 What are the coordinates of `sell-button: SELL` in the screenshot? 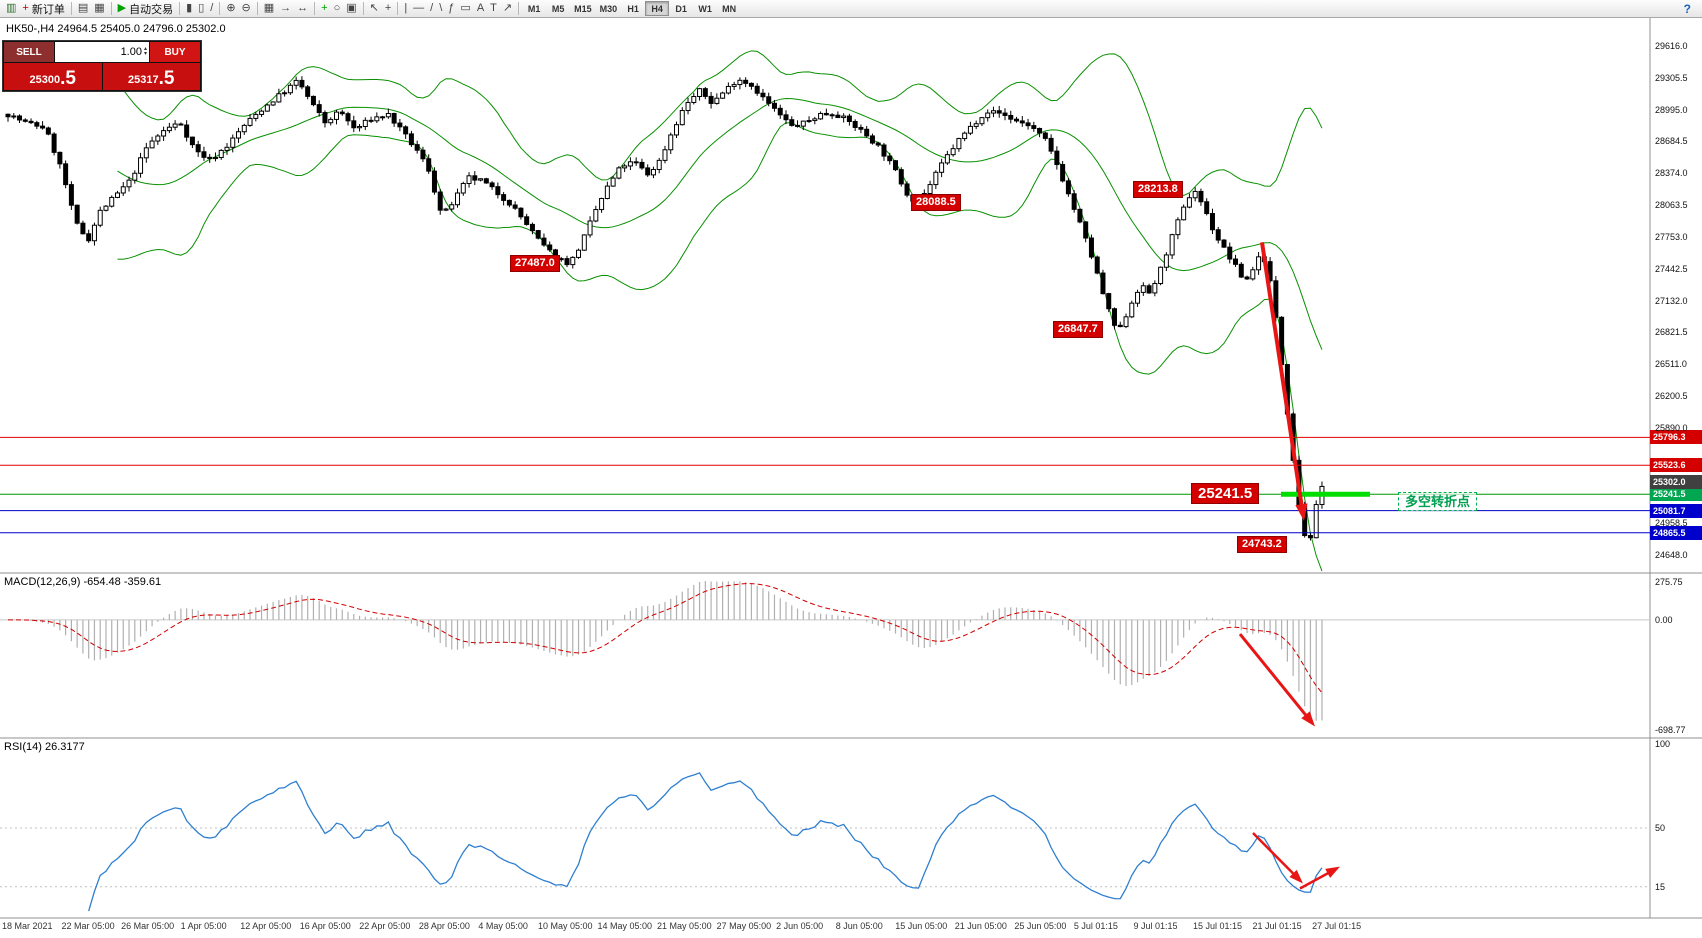 It's located at (29, 52).